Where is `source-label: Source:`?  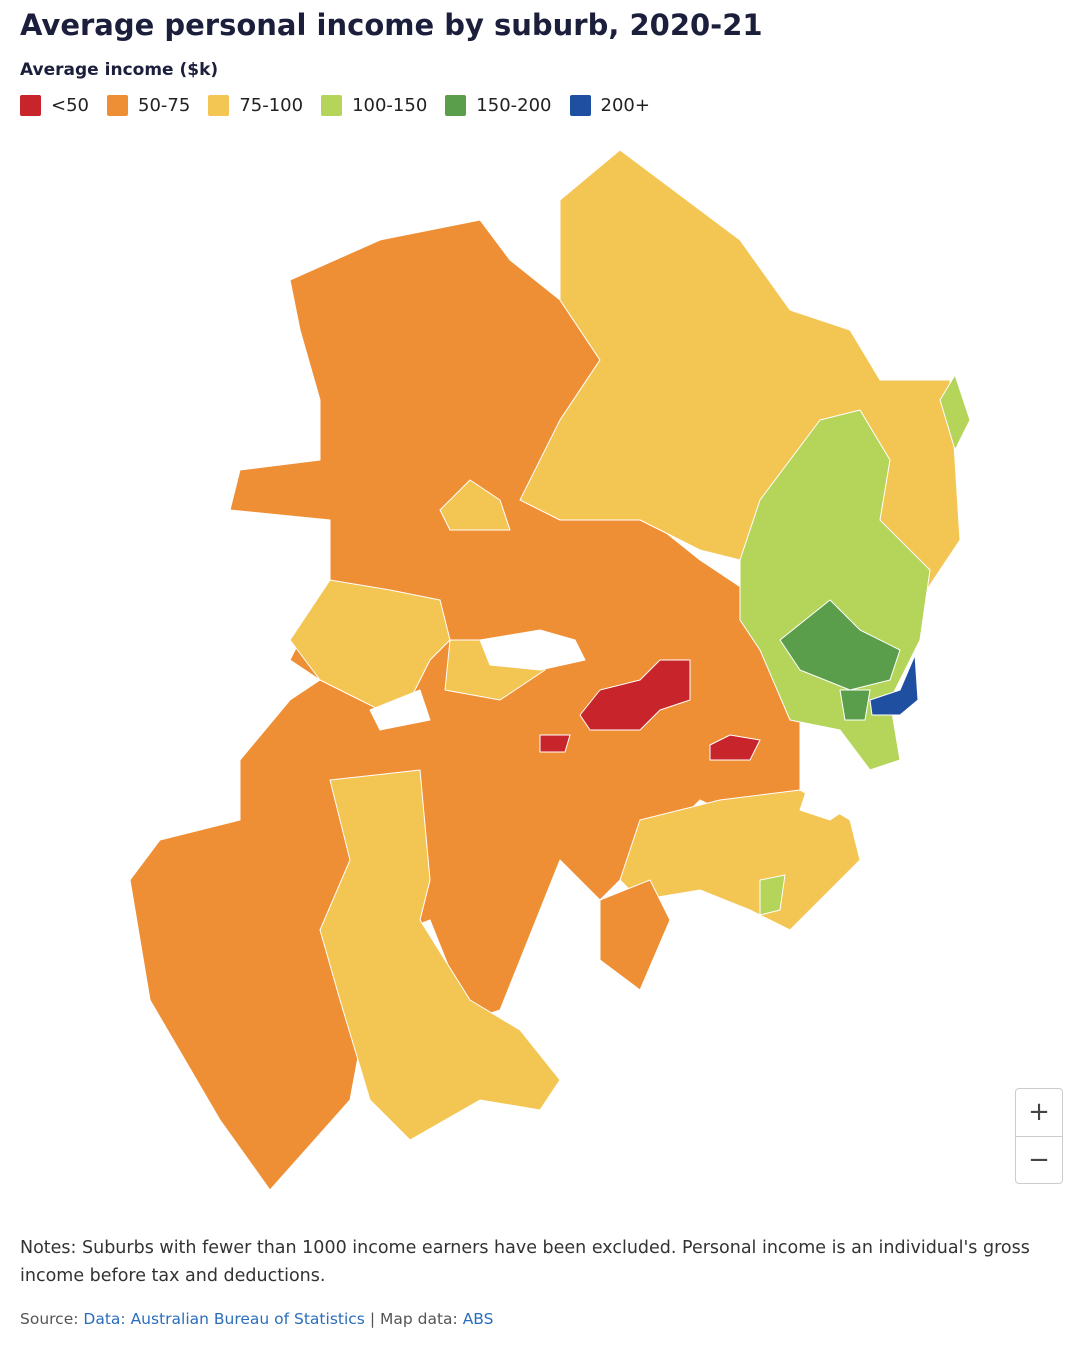 source-label: Source: is located at coordinates (49, 1319).